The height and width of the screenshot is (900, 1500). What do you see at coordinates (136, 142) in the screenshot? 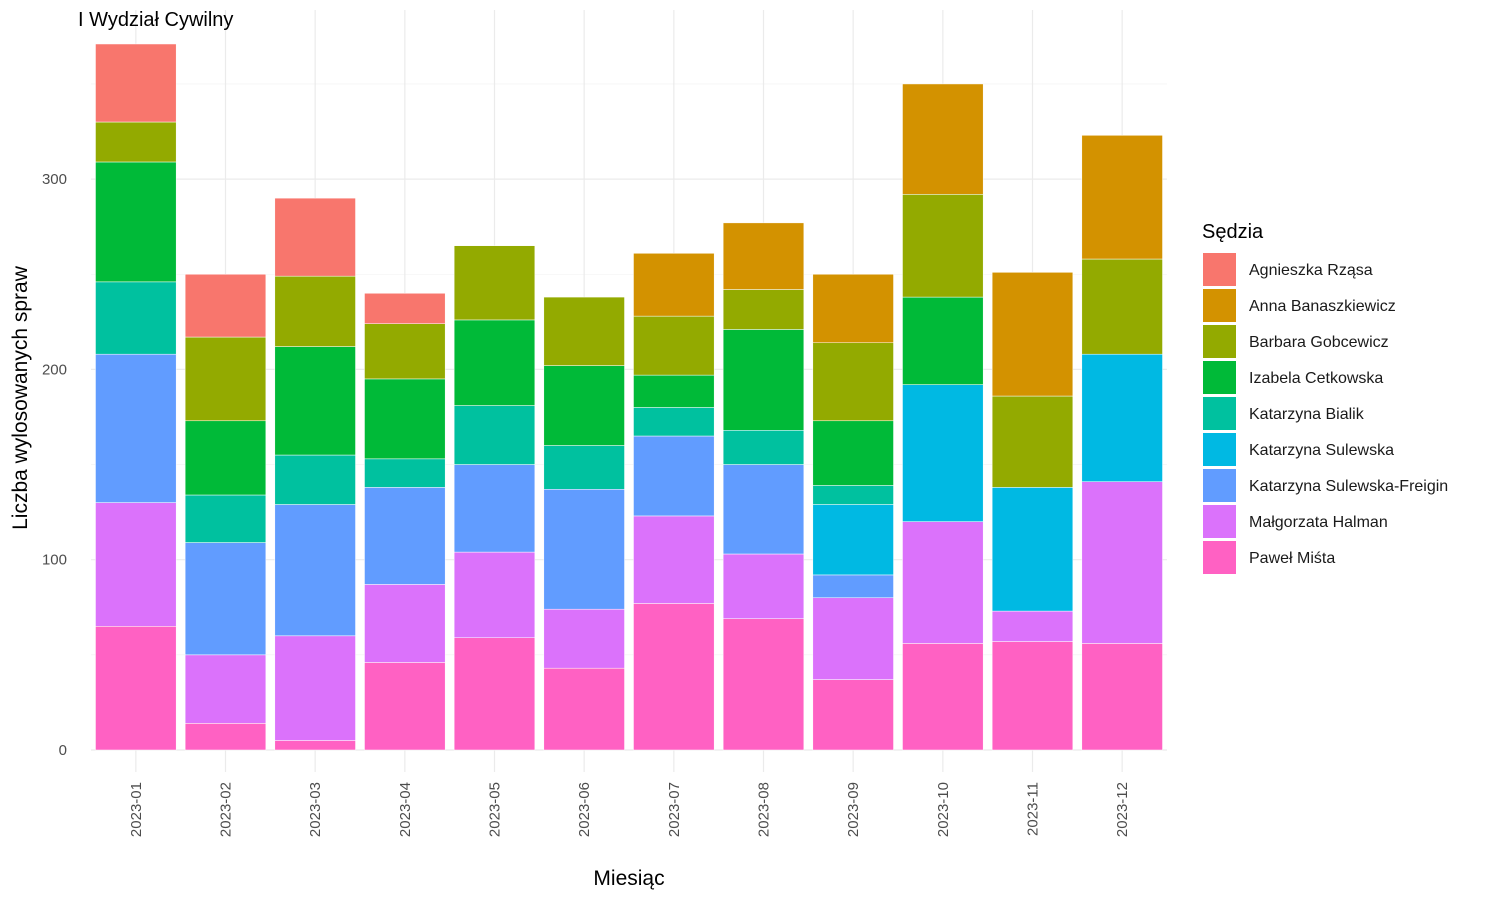
I see `bar-segment-2023-01-barbara-gobcewicz` at bounding box center [136, 142].